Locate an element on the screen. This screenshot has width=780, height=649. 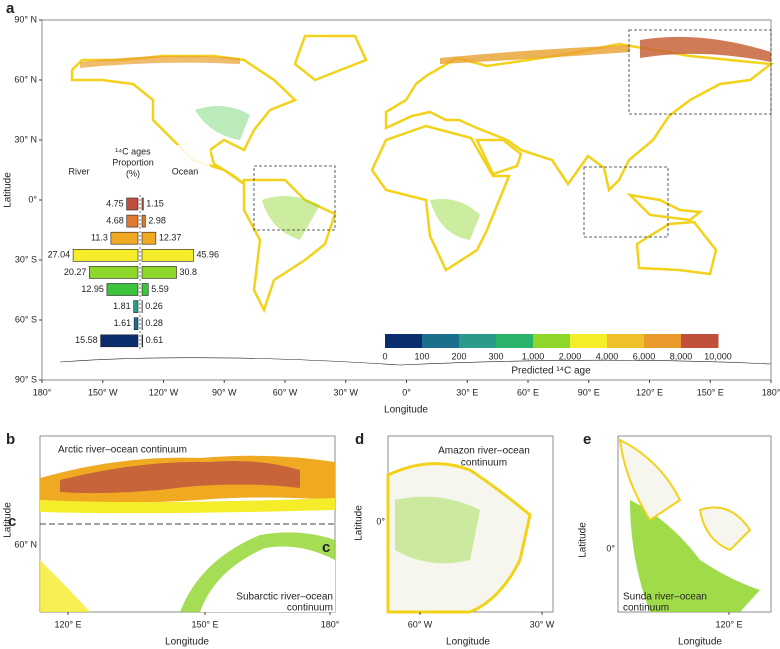
ocean-value-label: 12.37 is located at coordinates (170, 238).